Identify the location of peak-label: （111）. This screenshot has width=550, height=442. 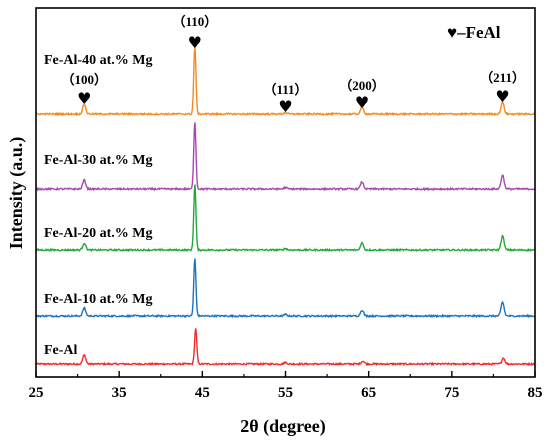
(285, 89).